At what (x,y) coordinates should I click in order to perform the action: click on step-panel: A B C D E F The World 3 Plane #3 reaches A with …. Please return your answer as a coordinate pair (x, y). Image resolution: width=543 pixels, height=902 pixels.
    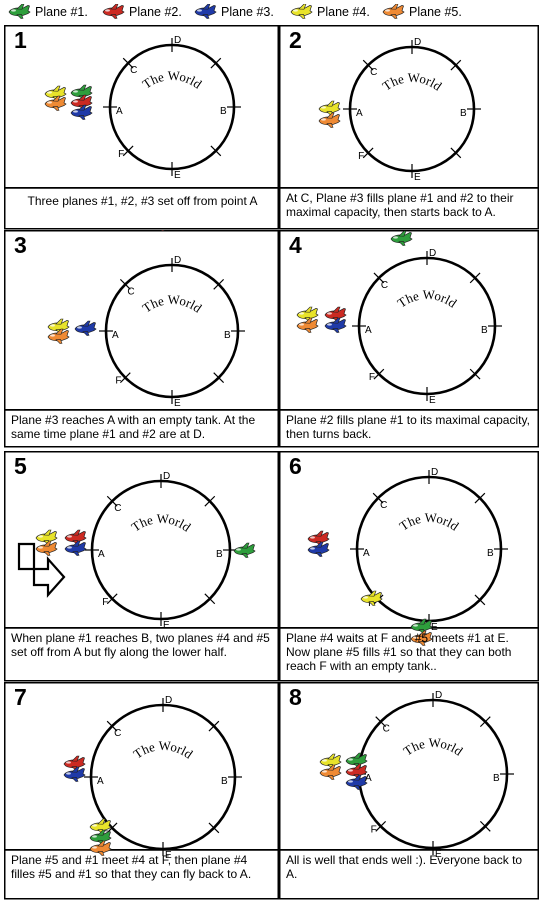
    Looking at the image, I should click on (141, 339).